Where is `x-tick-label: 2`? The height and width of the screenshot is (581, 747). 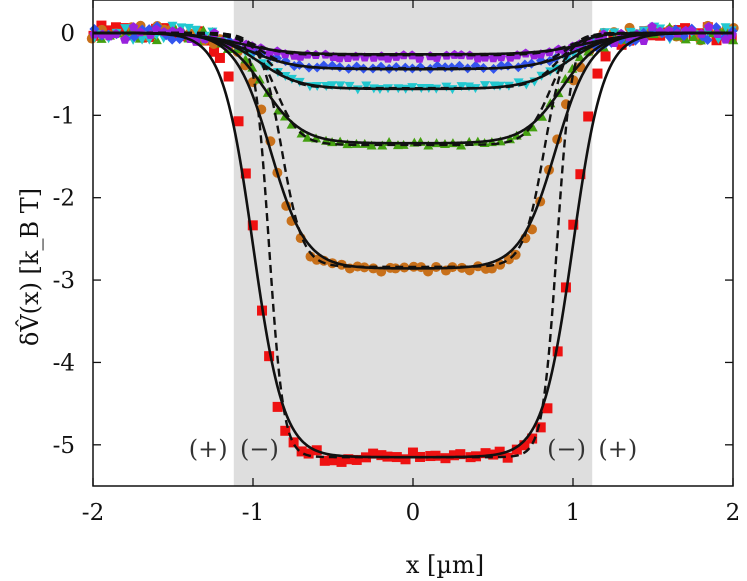 x-tick-label: 2 is located at coordinates (733, 513).